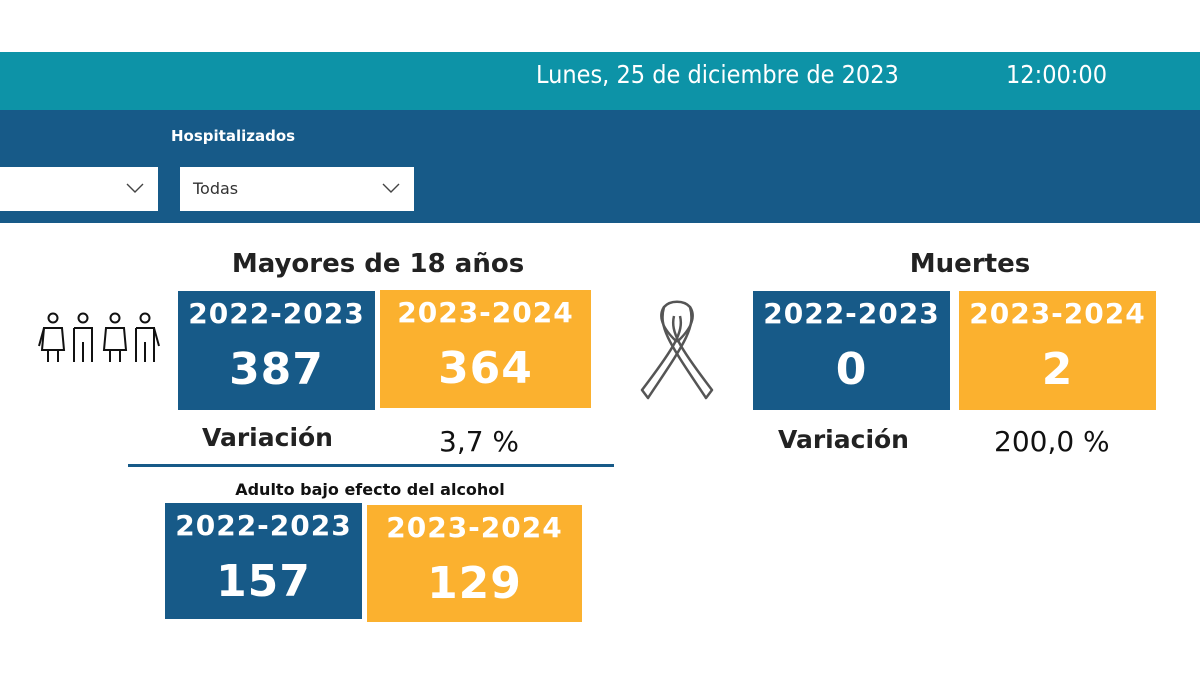 Image resolution: width=1200 pixels, height=700 pixels. I want to click on muertes-card-2022-2023: 2022-2023 0, so click(851, 350).